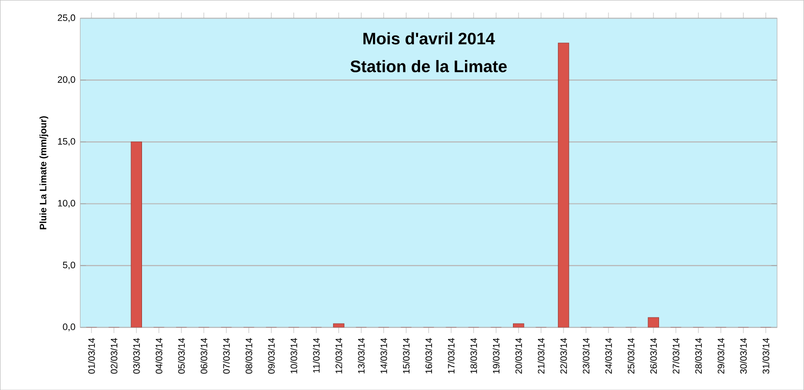 The image size is (804, 390). Describe the element at coordinates (136, 356) in the screenshot. I see `x-tick-label: 03/03/14` at that location.